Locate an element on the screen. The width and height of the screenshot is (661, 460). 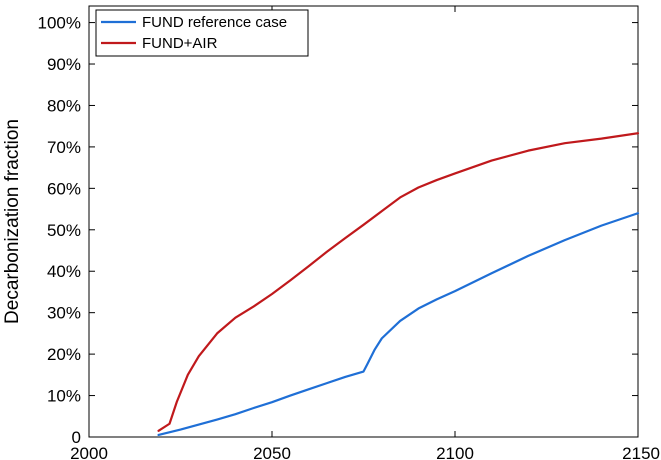
y-tick-label: 80% is located at coordinates (64, 105).